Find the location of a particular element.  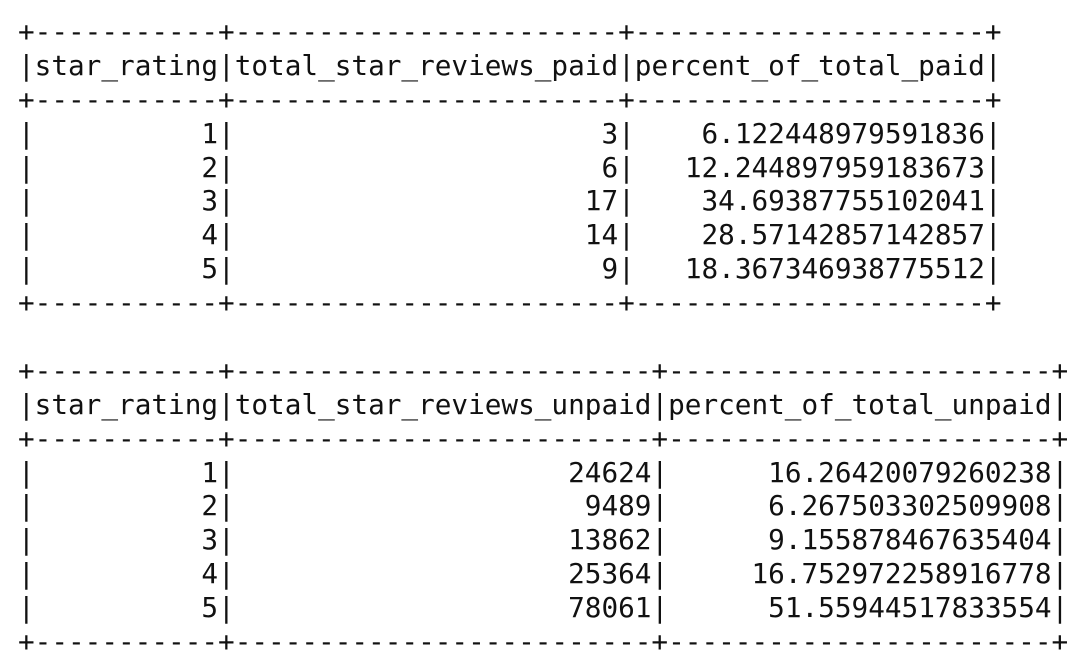

cell: percent_of_total_unpaid is located at coordinates (860, 404).